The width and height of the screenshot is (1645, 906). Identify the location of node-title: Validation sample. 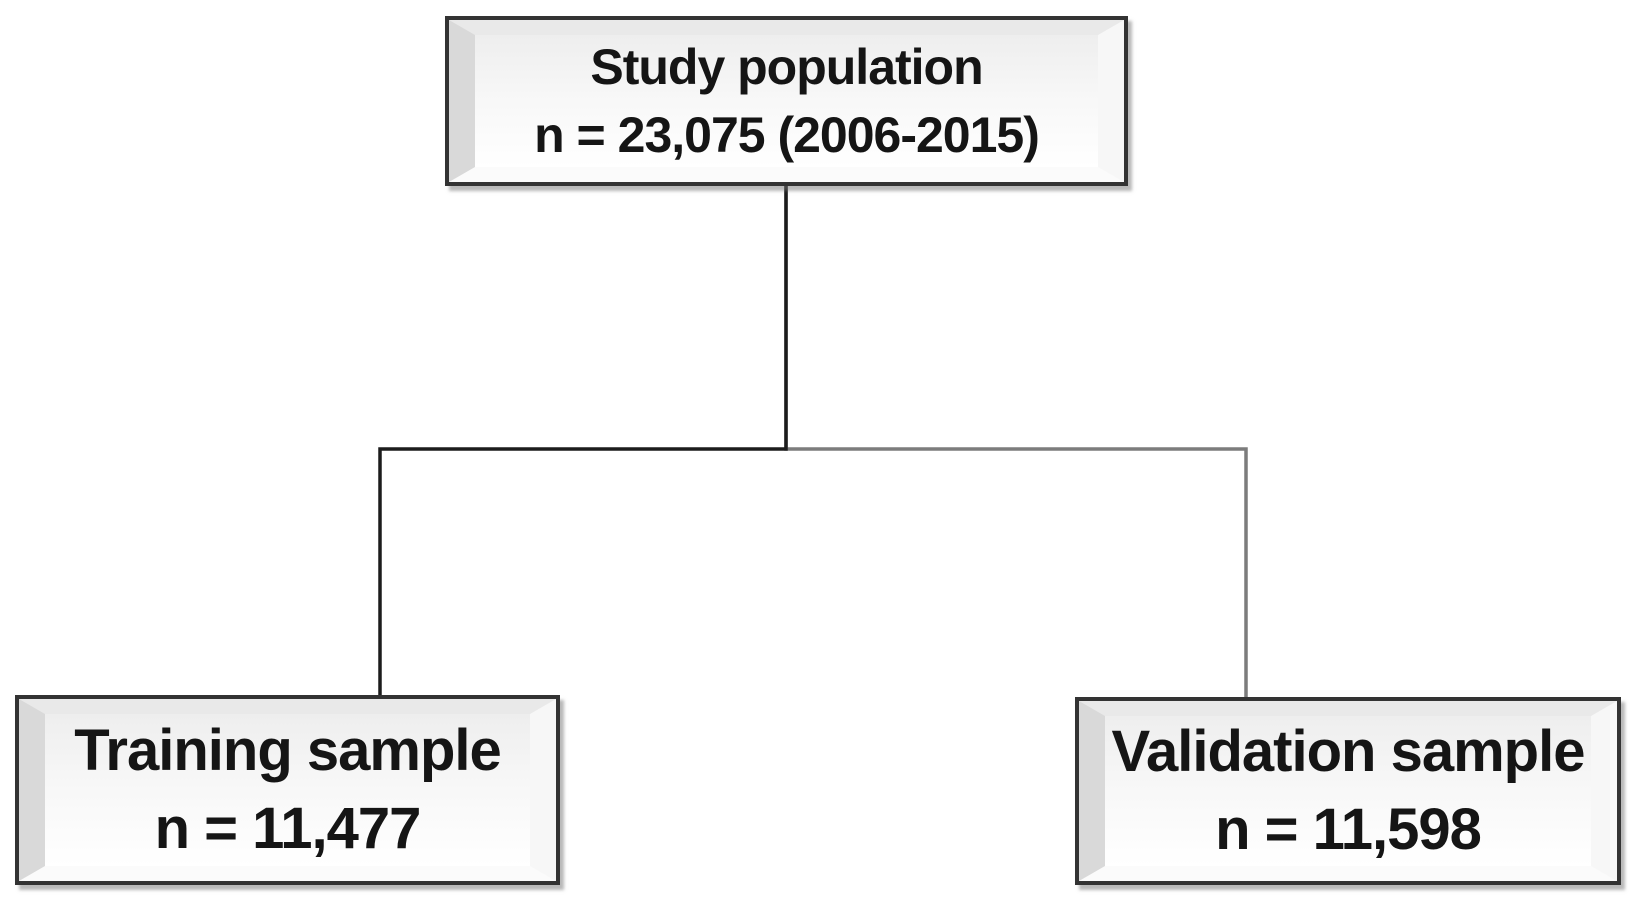
(1348, 751).